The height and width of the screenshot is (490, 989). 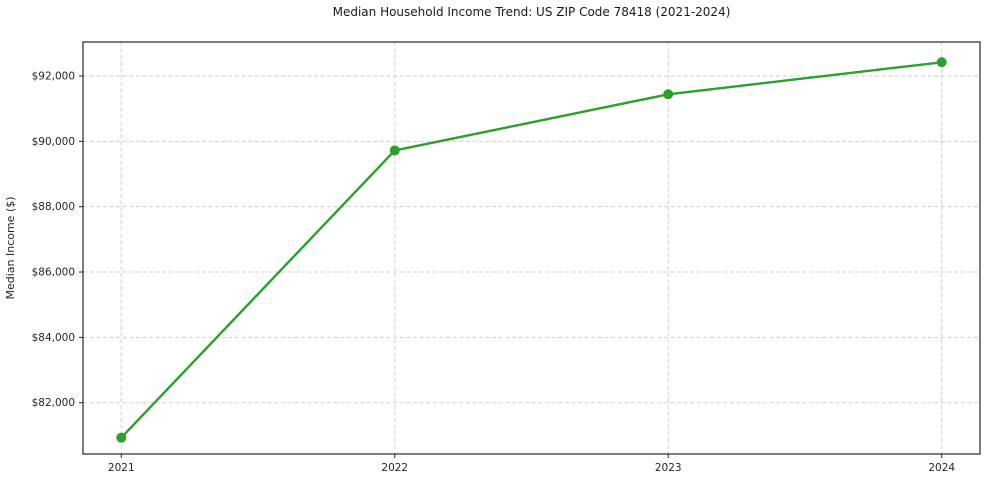 What do you see at coordinates (668, 468) in the screenshot?
I see `x-tick-label: 2023` at bounding box center [668, 468].